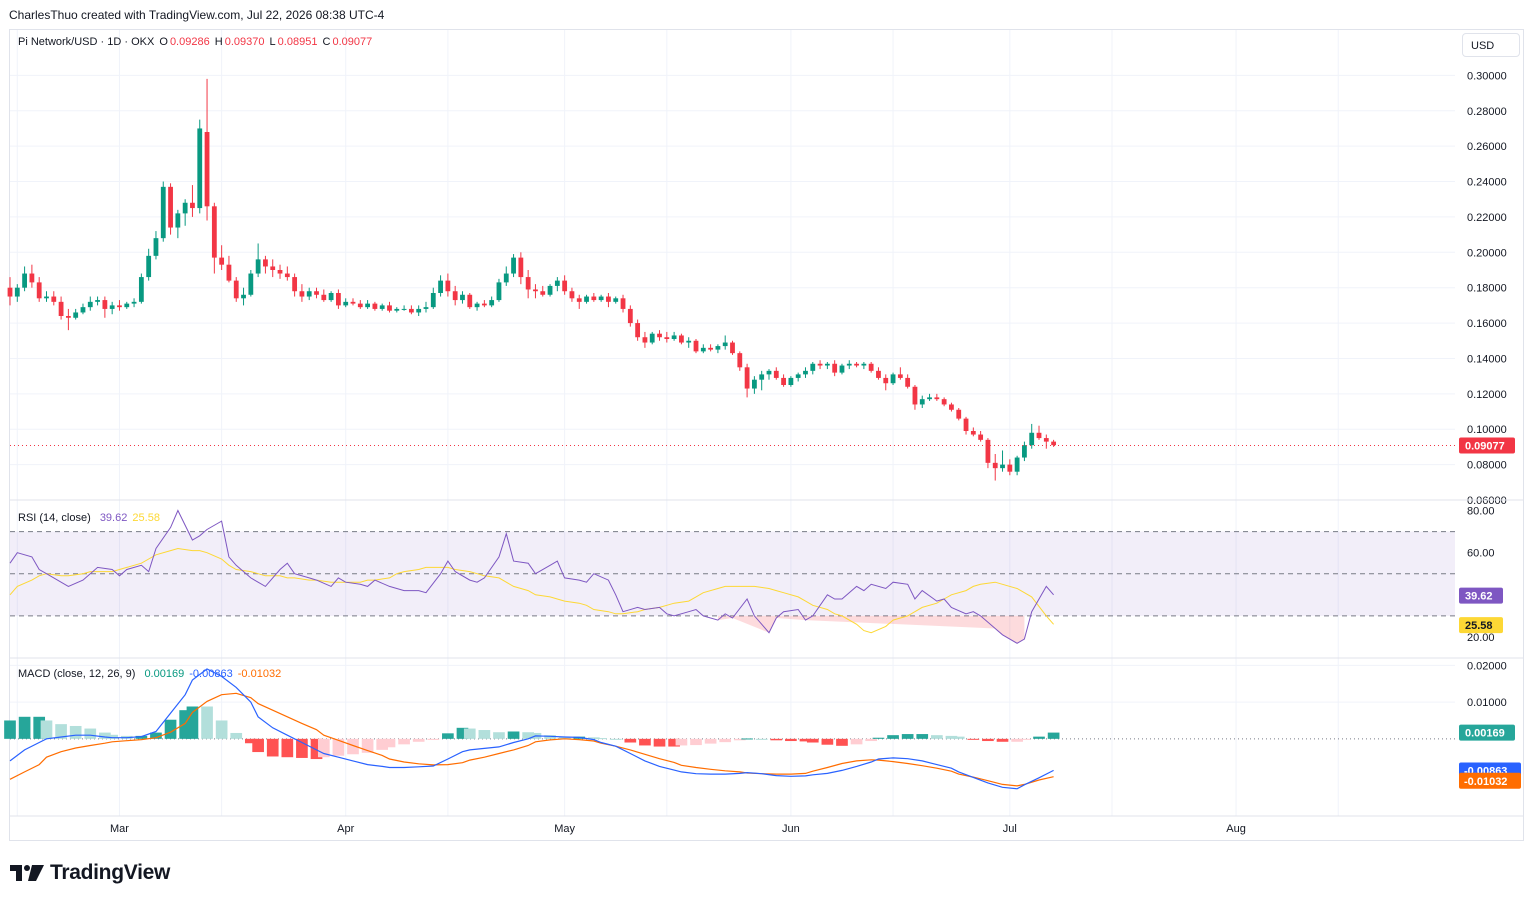  What do you see at coordinates (1481, 554) in the screenshot?
I see `rsi-tick-label: 60.00` at bounding box center [1481, 554].